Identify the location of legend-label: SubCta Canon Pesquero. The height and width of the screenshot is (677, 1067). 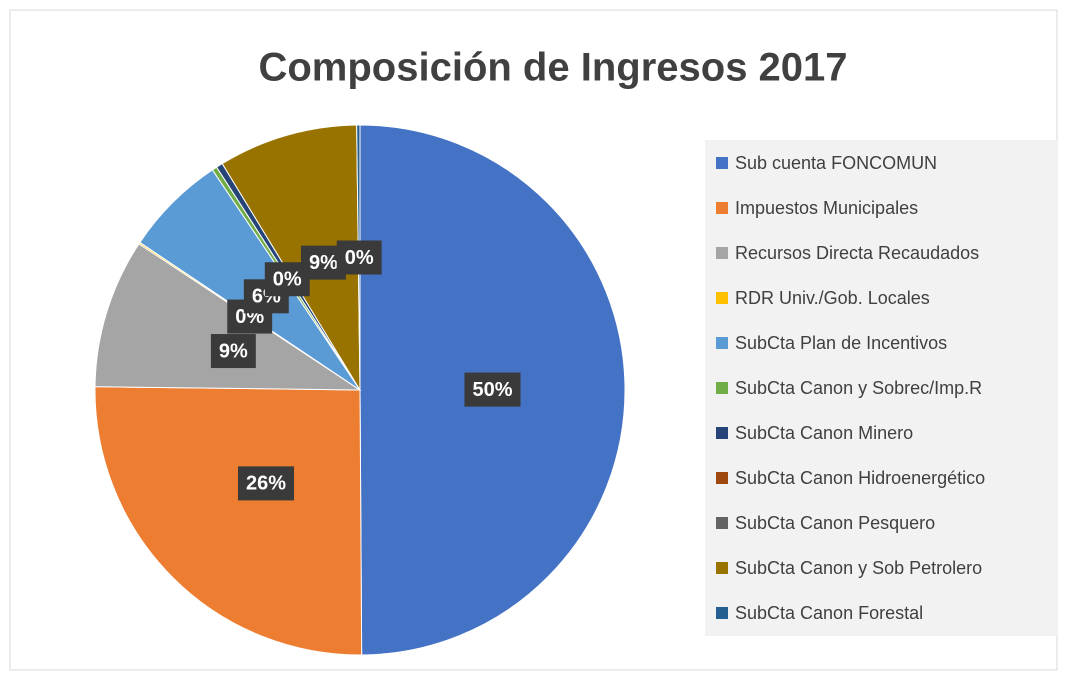
(835, 523).